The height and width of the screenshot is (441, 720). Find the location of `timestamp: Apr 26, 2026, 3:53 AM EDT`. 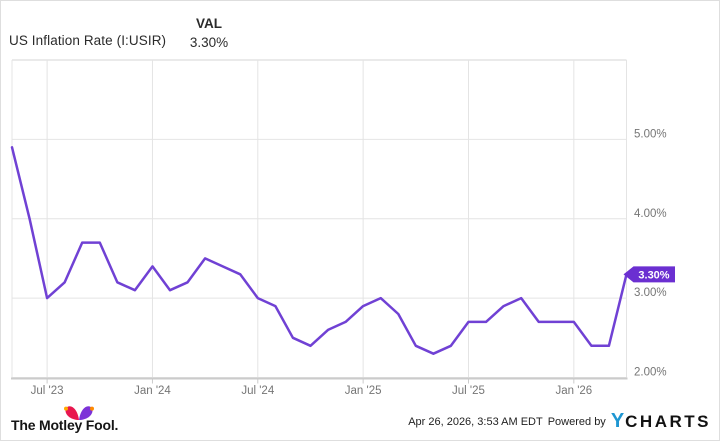

timestamp: Apr 26, 2026, 3:53 AM EDT is located at coordinates (475, 421).